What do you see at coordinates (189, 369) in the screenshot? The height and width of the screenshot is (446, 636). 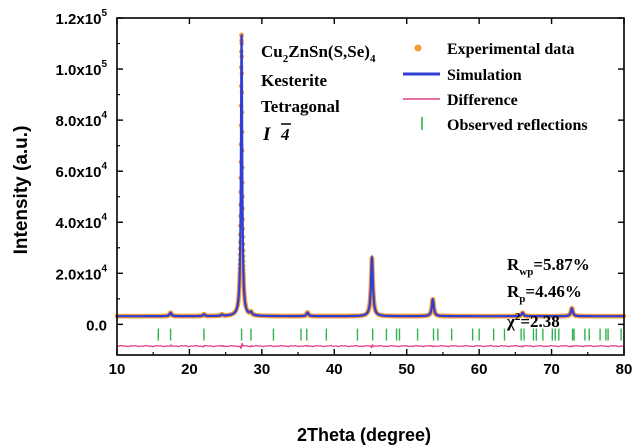 I see `x-tick-label: 20` at bounding box center [189, 369].